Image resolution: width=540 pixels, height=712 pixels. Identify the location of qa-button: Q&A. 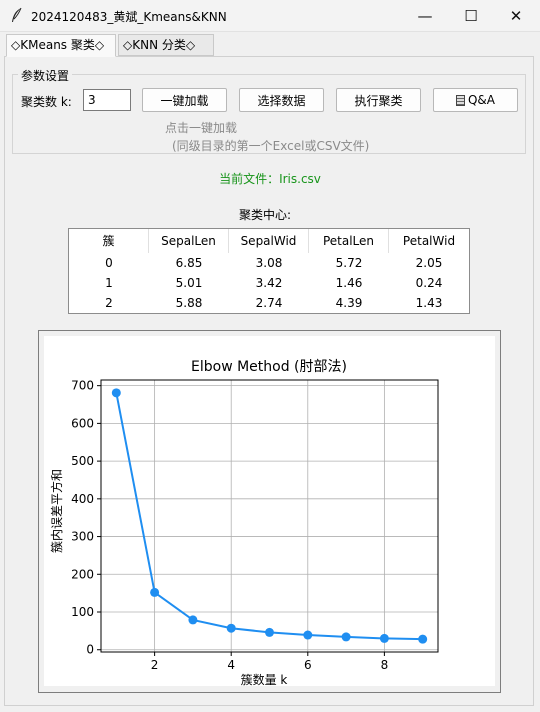
(475, 100).